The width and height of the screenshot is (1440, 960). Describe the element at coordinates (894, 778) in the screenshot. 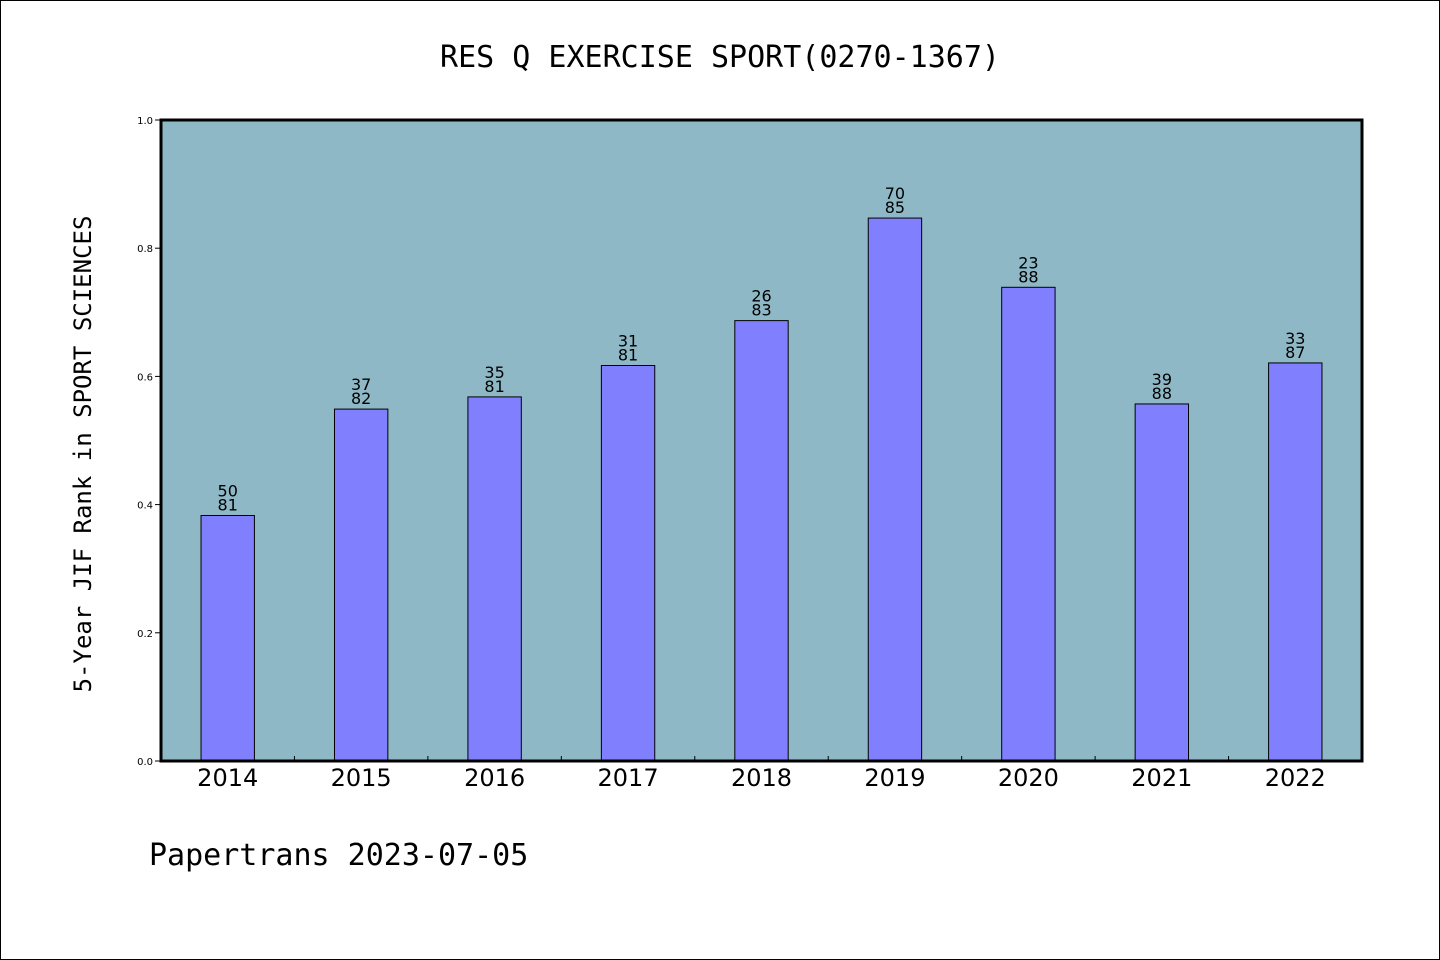

I see `x-tick-label-2019: 2019` at that location.